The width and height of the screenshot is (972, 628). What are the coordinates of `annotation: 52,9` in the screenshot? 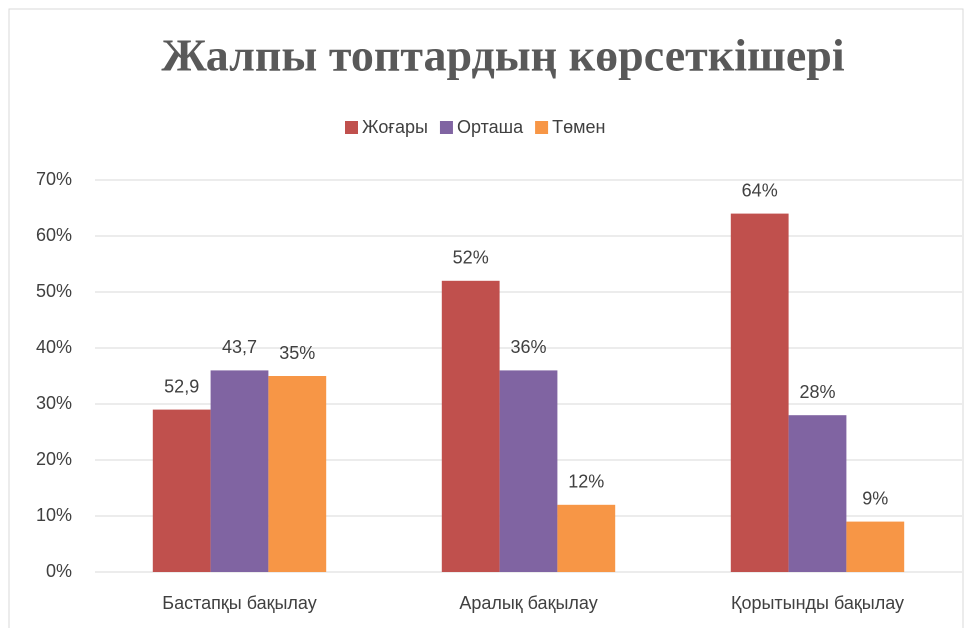 It's located at (181, 386).